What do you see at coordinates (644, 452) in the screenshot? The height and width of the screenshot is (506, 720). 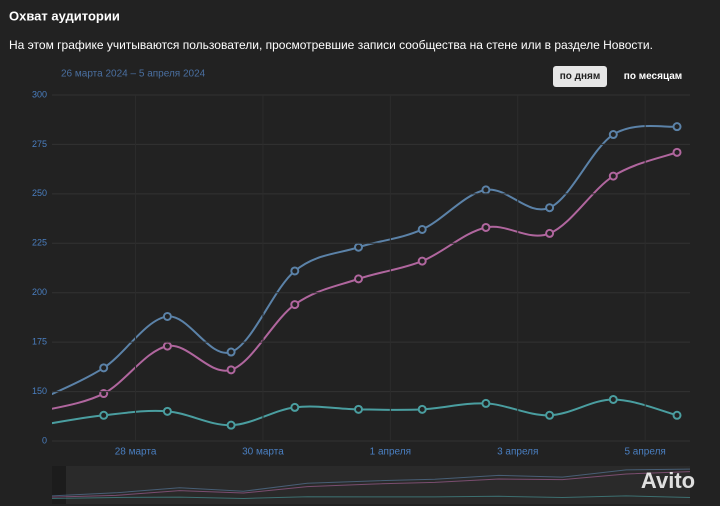 I see `x-tick-label: 5 апреля` at bounding box center [644, 452].